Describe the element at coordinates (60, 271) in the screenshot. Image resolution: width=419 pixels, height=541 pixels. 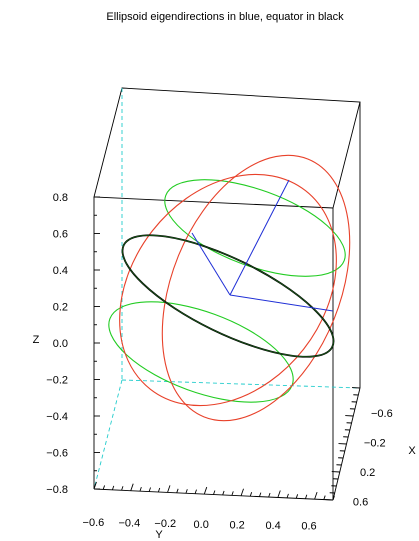
I see `z-tick-label: 0.4` at that location.